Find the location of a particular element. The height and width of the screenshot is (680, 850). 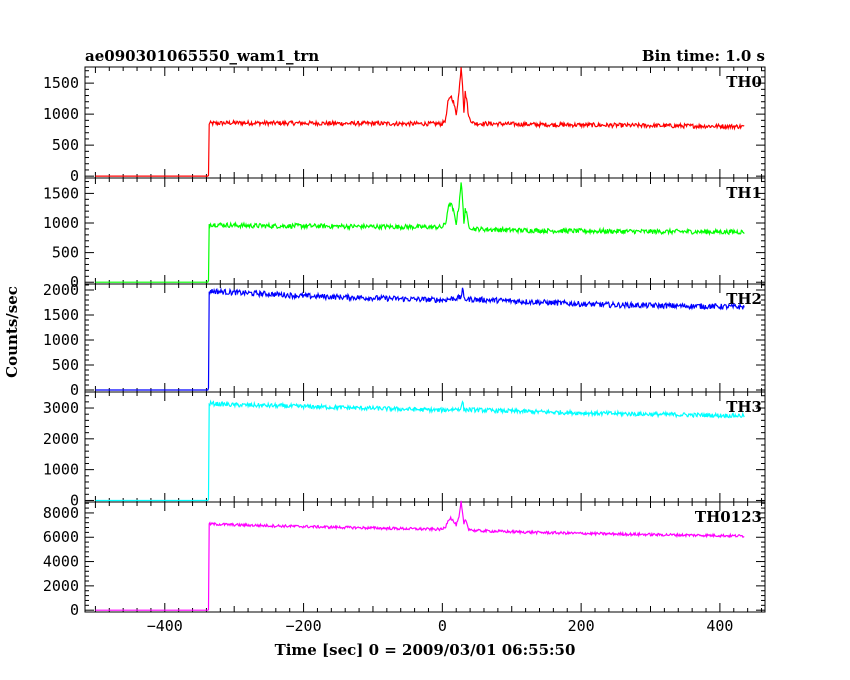

series-line-th0 is located at coordinates (420, 122).